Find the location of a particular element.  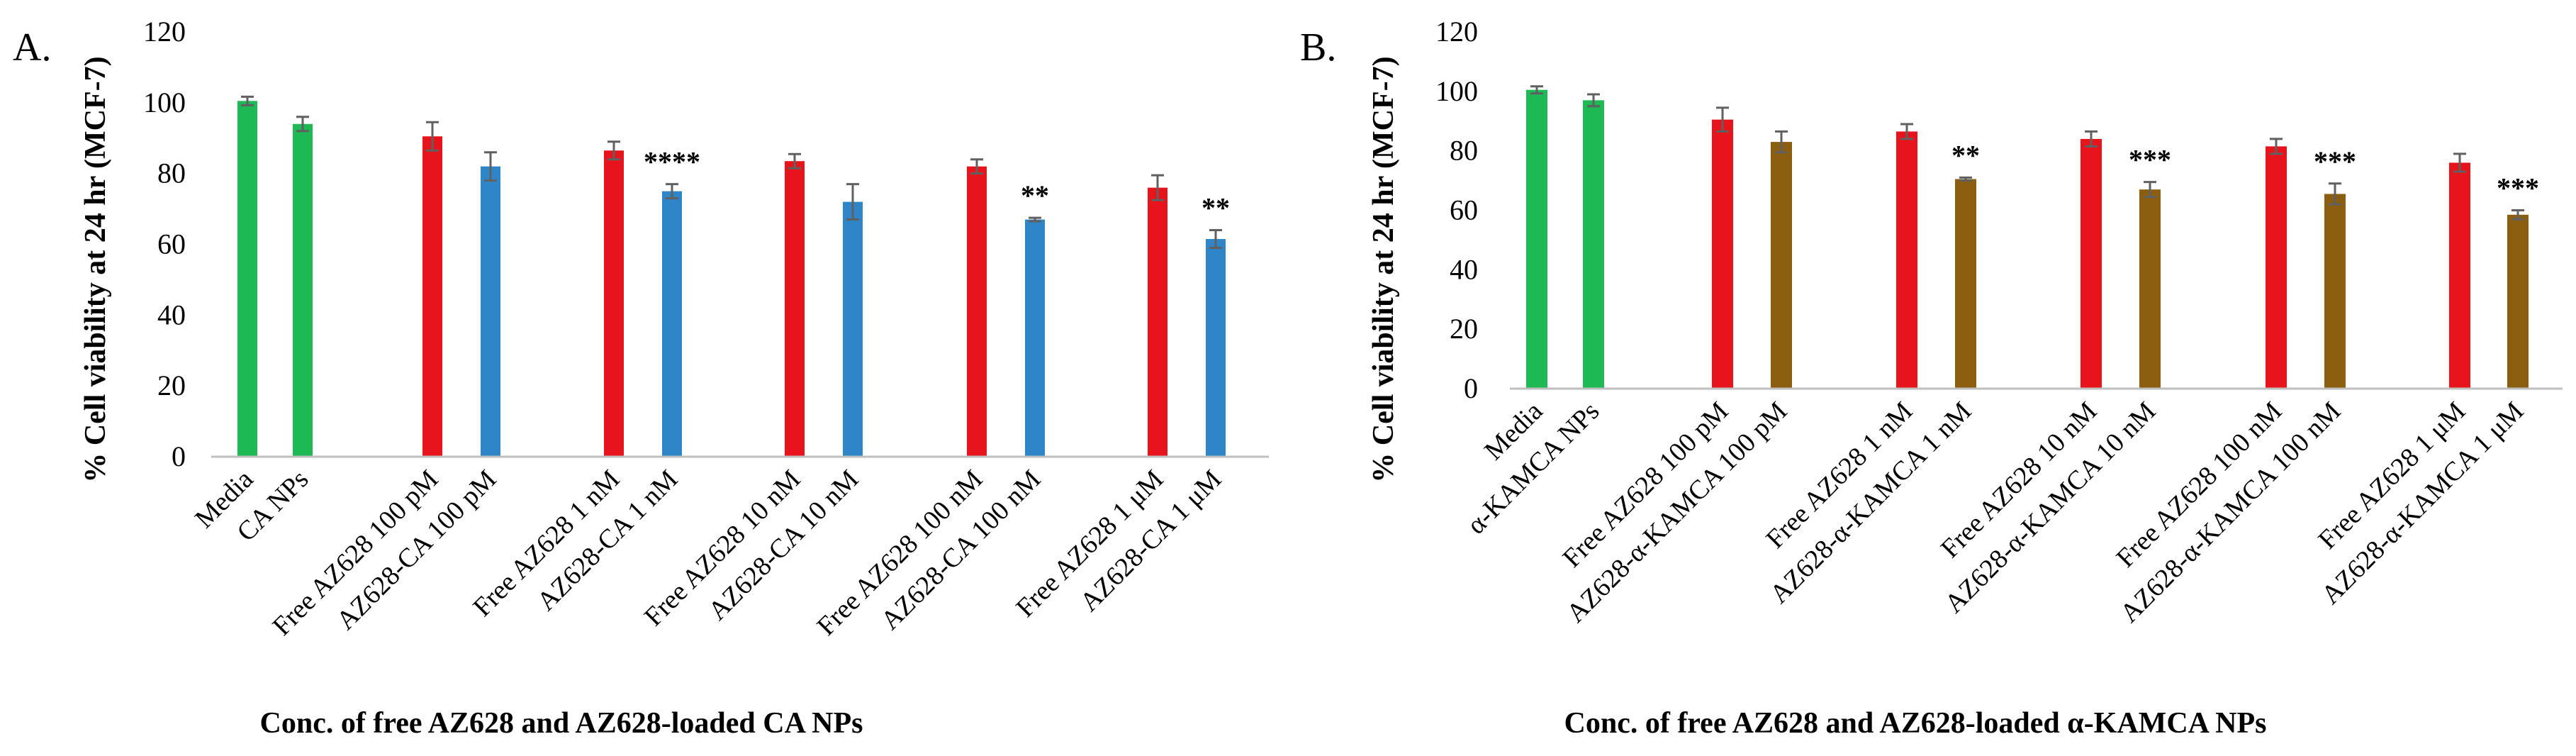

panel-a-label: A. is located at coordinates (32, 48).